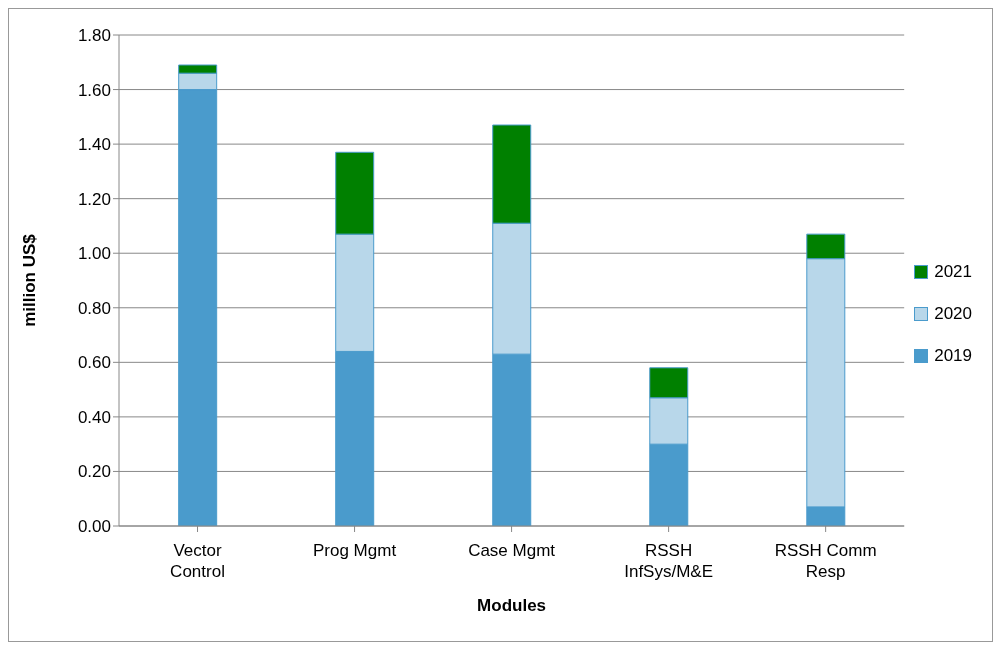 The image size is (1003, 652). Describe the element at coordinates (94, 363) in the screenshot. I see `y-tick-label: 0.60` at that location.